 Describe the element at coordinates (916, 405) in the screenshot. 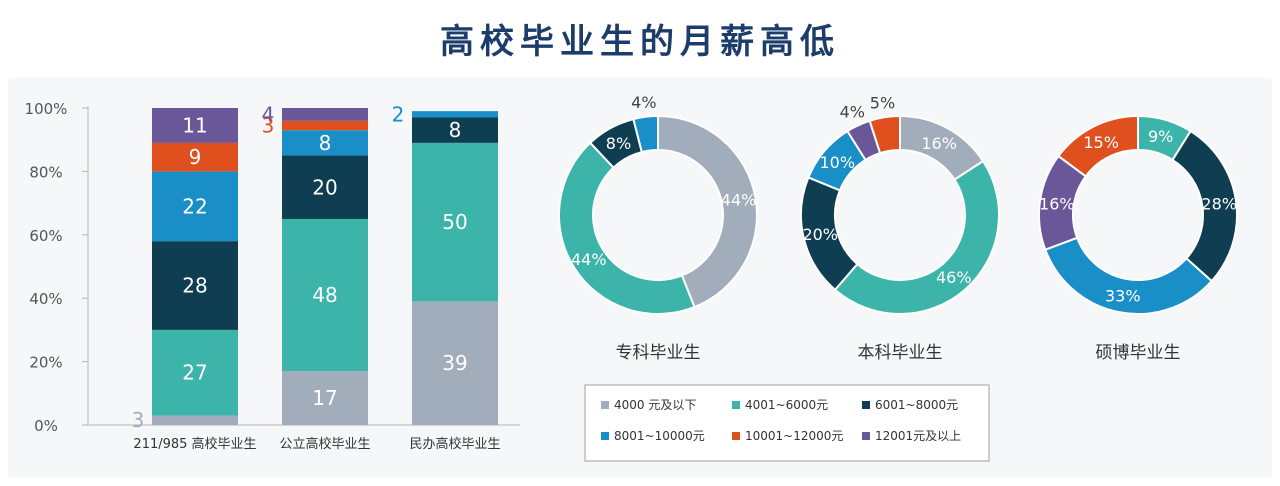

I see `legend-label: 6001~8000元` at that location.